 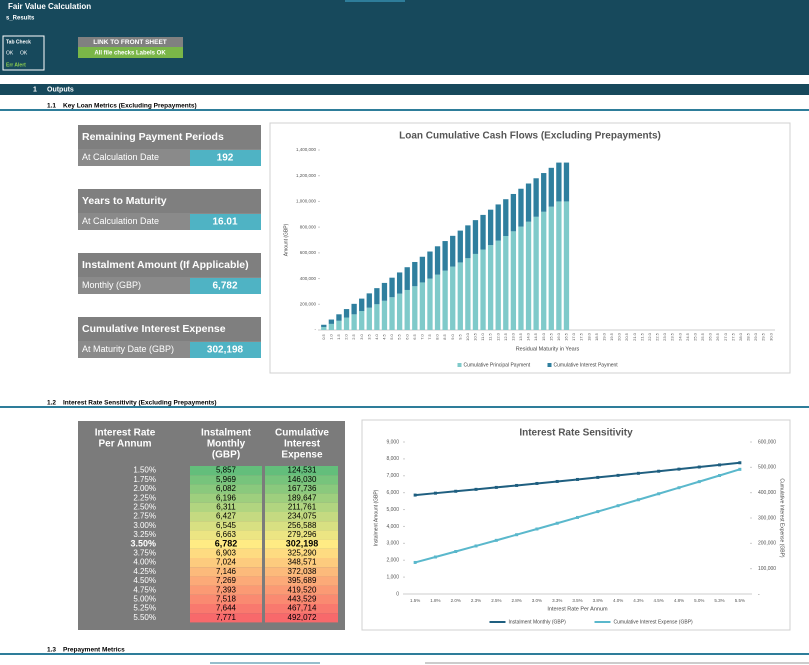 What do you see at coordinates (111, 285) in the screenshot?
I see `metric-label: Monthly (GBP)` at bounding box center [111, 285].